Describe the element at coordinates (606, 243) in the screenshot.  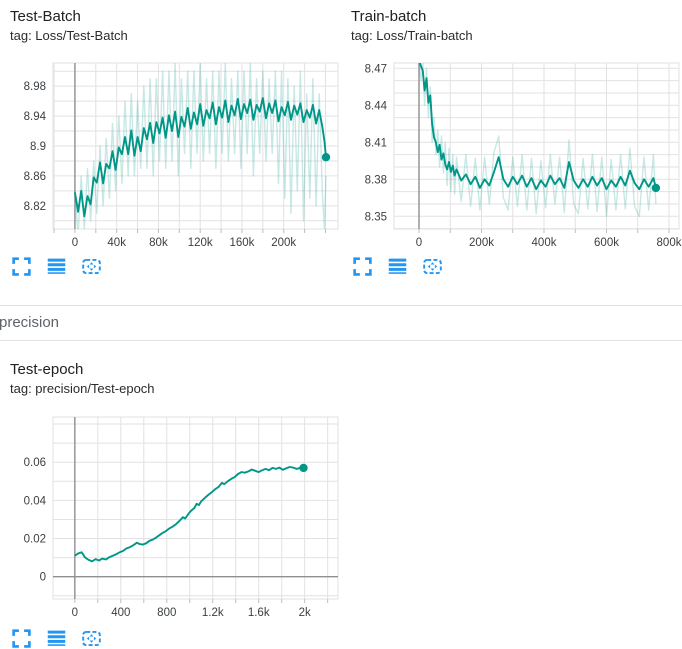
I see `svg-text: 600k` at that location.